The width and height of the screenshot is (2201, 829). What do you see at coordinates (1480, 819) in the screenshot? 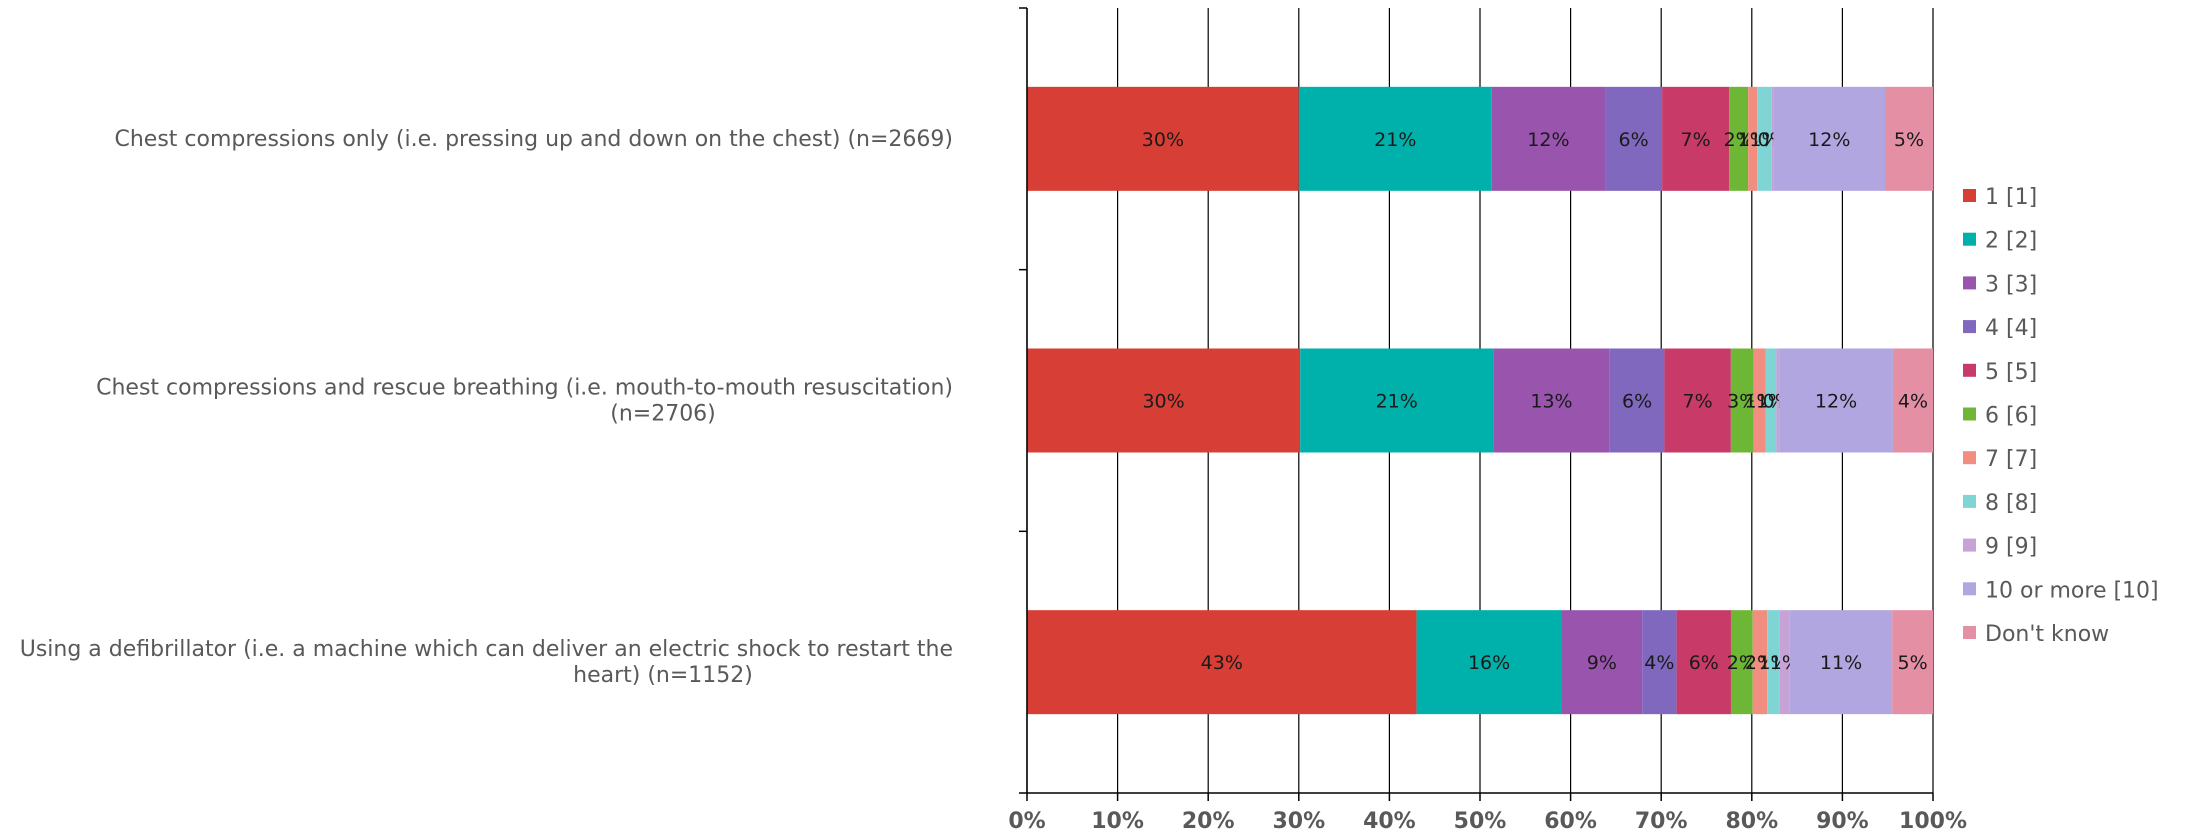
I see `x-tick-label: 50%` at bounding box center [1480, 819].